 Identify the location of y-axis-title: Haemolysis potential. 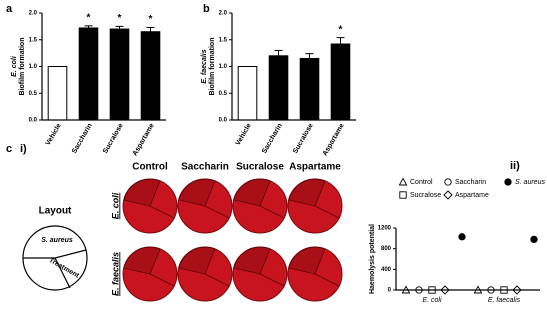
(372, 259).